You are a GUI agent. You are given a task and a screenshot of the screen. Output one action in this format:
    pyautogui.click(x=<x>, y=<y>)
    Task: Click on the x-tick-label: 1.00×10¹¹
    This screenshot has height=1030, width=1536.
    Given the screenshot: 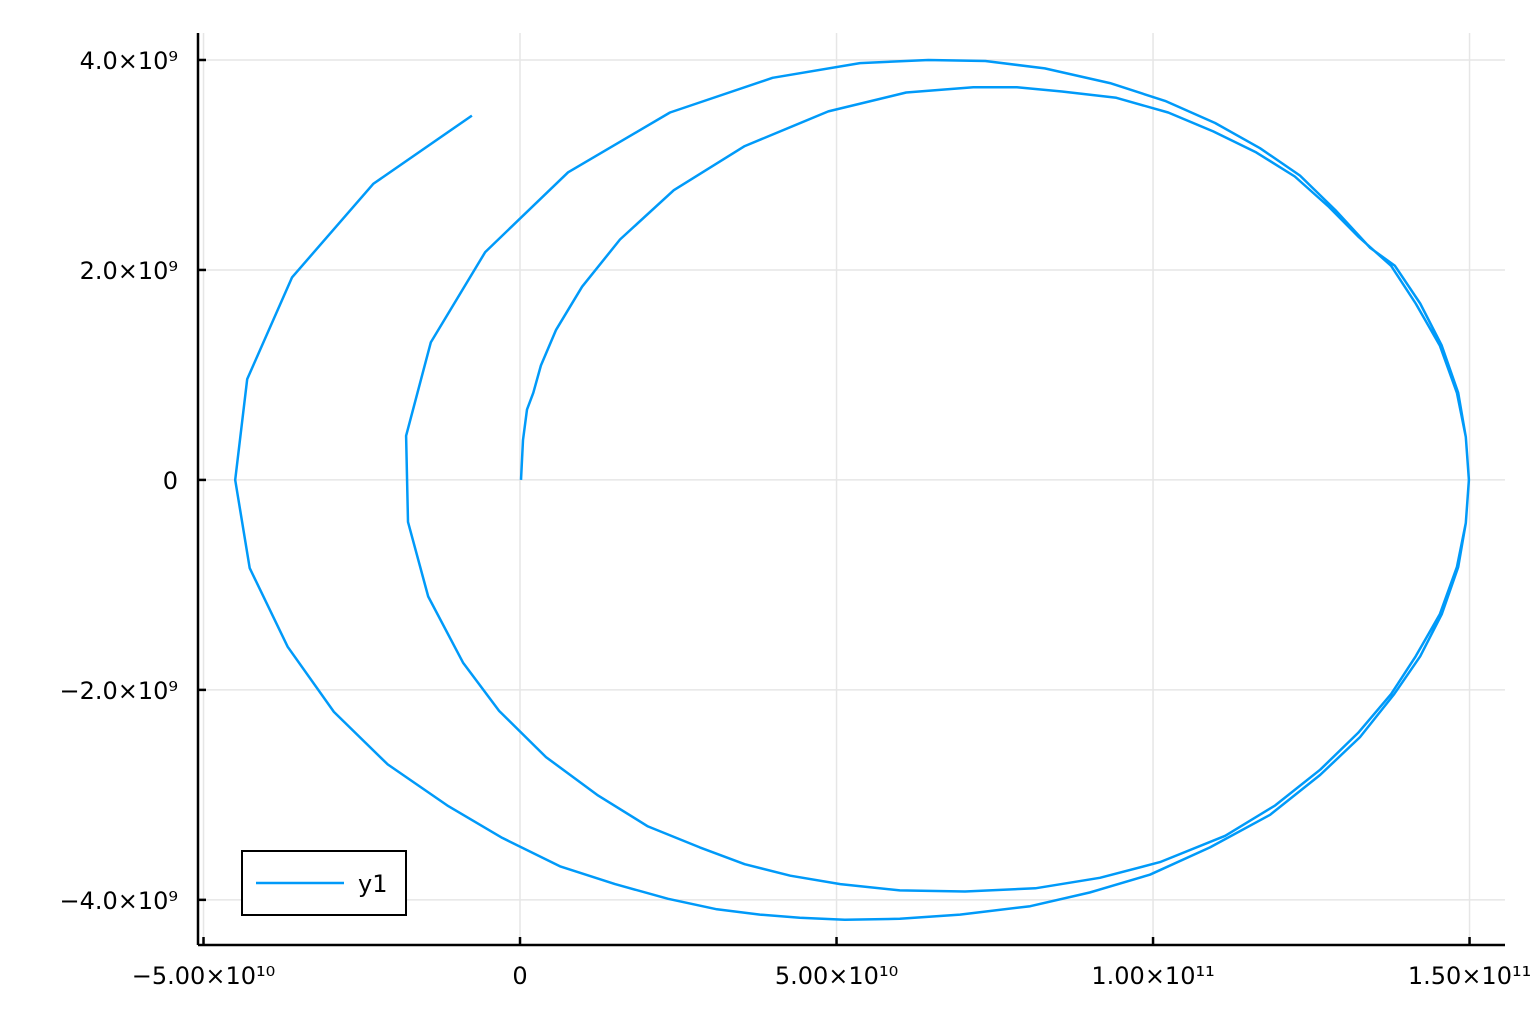 What is the action you would take?
    pyautogui.click(x=1152, y=976)
    